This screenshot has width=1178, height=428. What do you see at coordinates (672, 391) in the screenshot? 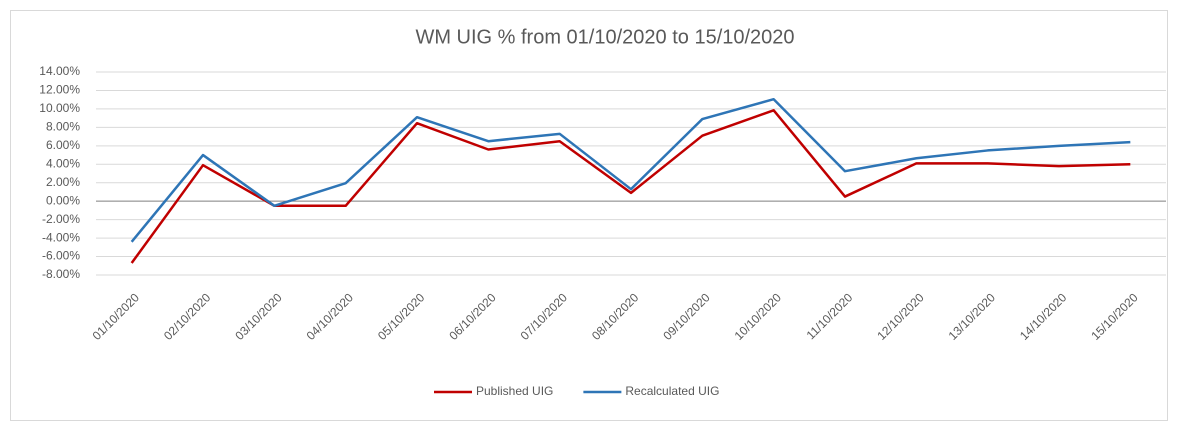
I see `legend-label: Recalculated UIG` at bounding box center [672, 391].